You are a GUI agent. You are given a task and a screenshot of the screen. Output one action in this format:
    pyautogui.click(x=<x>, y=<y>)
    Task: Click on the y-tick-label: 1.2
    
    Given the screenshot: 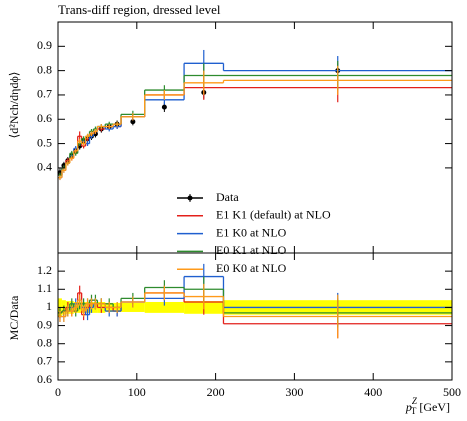 What is the action you would take?
    pyautogui.click(x=44, y=270)
    